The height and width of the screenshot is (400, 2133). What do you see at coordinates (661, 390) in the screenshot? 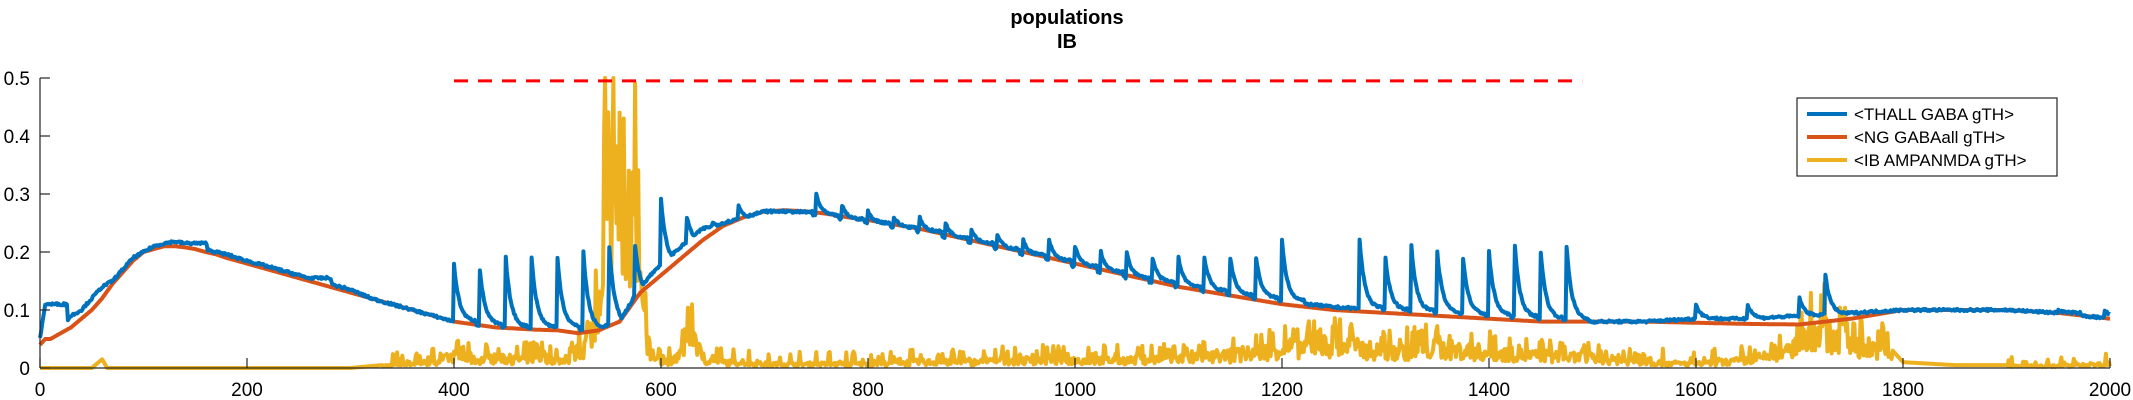
I see `x-tick-label: 600` at bounding box center [661, 390].